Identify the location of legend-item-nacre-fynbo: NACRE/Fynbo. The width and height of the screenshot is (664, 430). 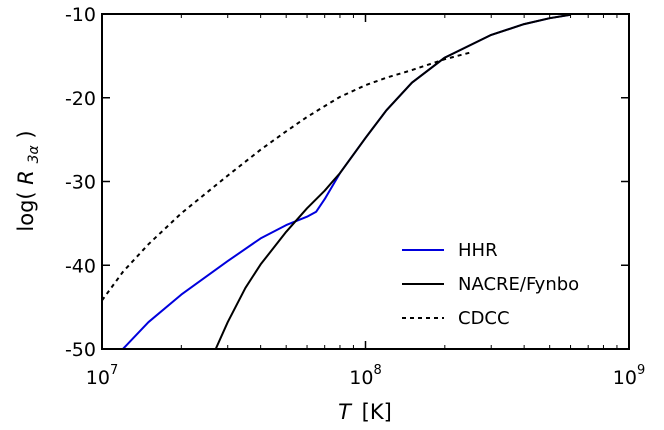
(490, 284).